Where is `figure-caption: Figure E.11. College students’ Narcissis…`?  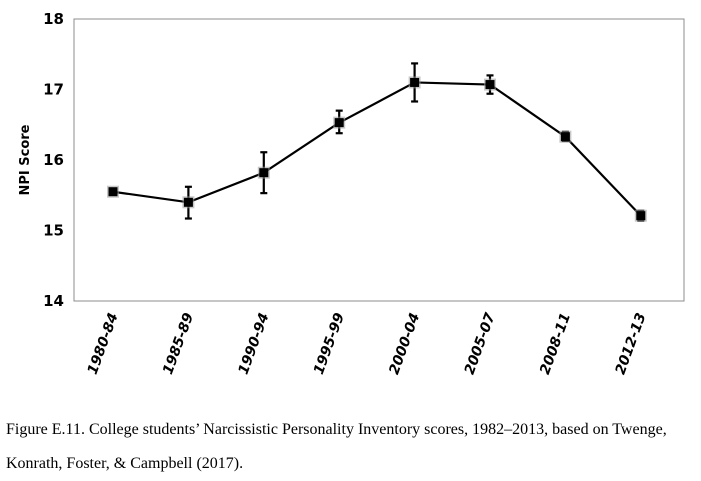 figure-caption: Figure E.11. College students’ Narcissis… is located at coordinates (336, 446).